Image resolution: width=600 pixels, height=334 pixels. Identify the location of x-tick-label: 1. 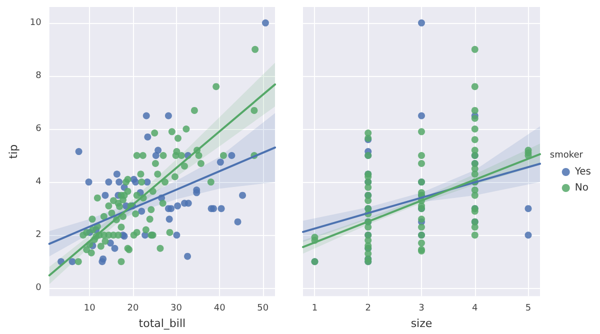
(315, 309).